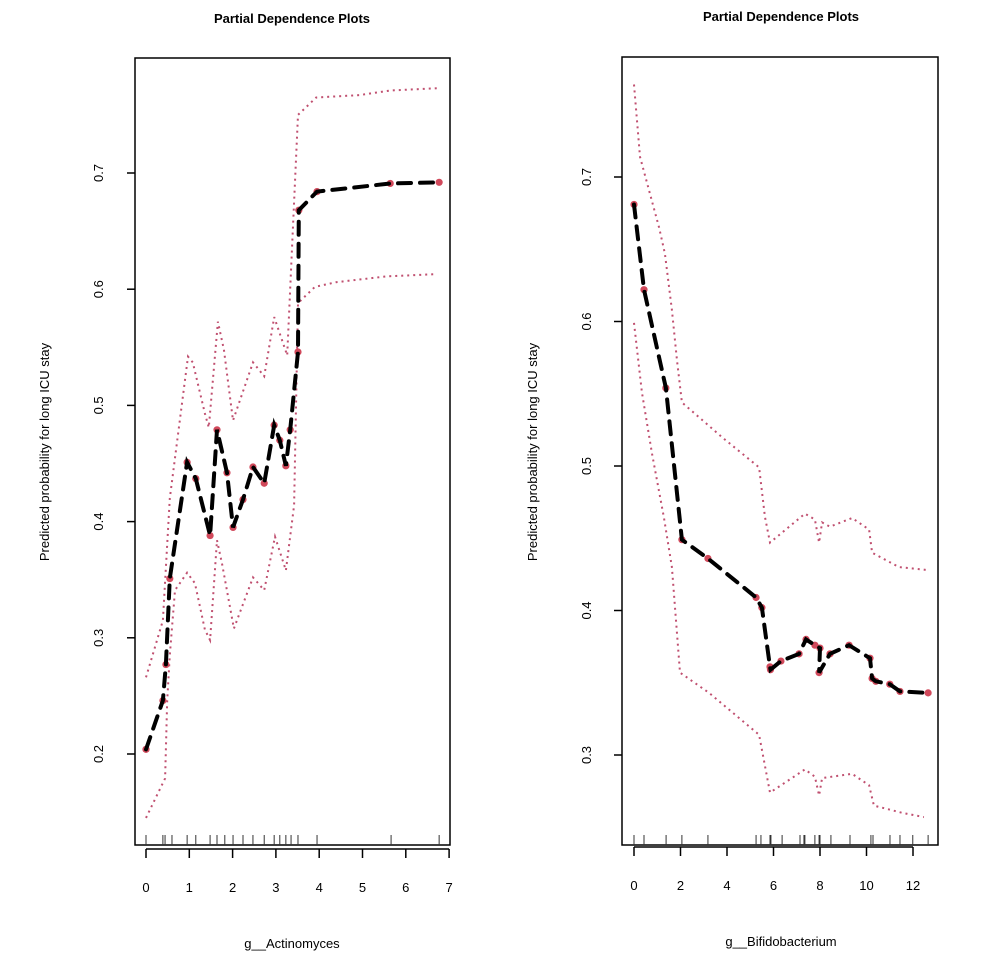 Image resolution: width=1000 pixels, height=960 pixels. I want to click on ci-upper-line, so click(780, 327).